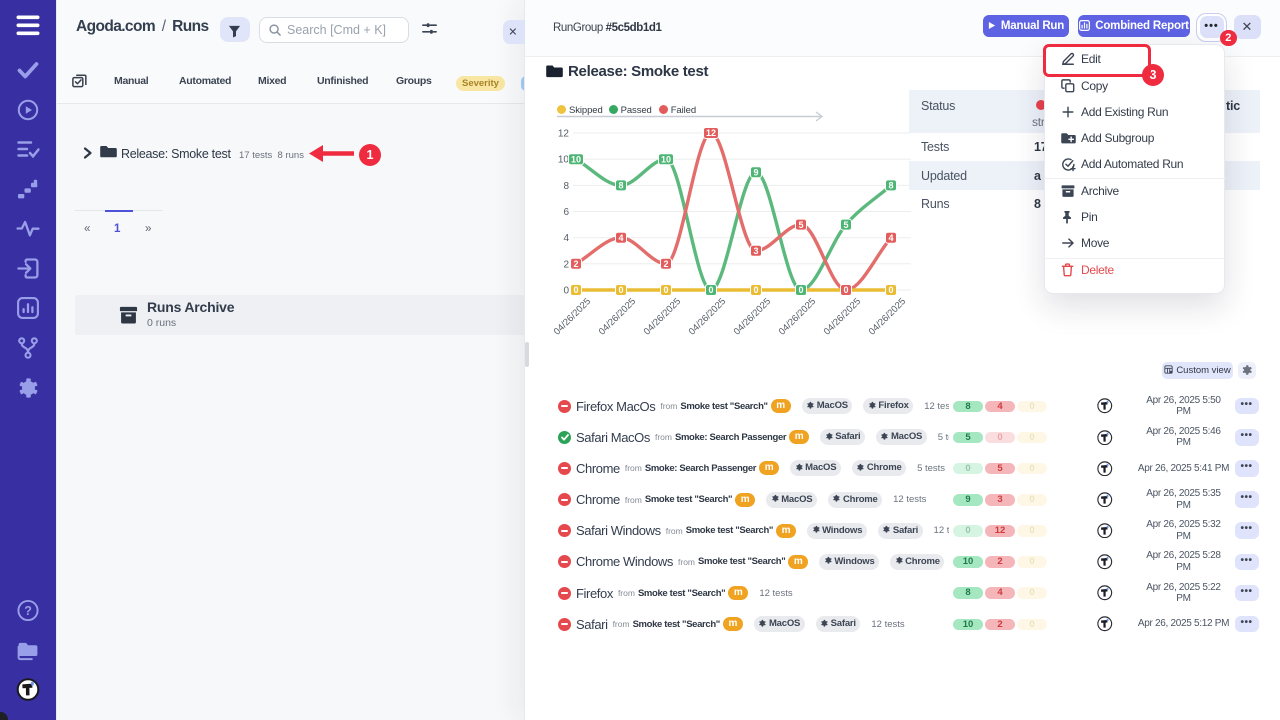  What do you see at coordinates (566, 212) in the screenshot?
I see `svg-text: 6` at bounding box center [566, 212].